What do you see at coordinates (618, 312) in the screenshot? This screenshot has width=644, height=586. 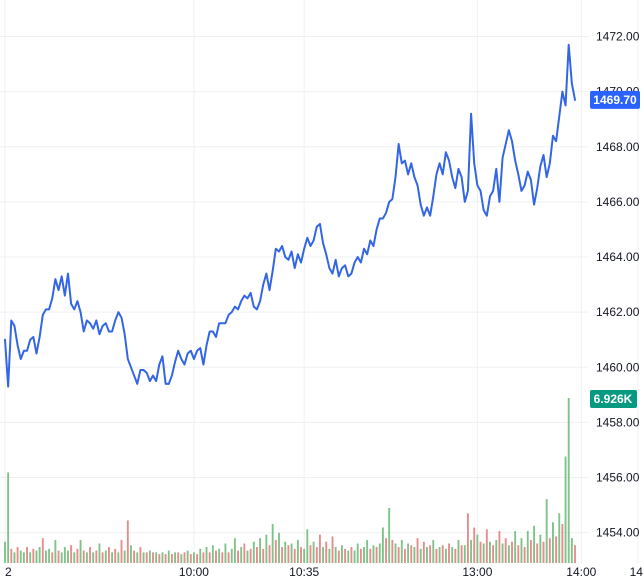 I see `y-axis-tick-label: 1462.00` at bounding box center [618, 312].